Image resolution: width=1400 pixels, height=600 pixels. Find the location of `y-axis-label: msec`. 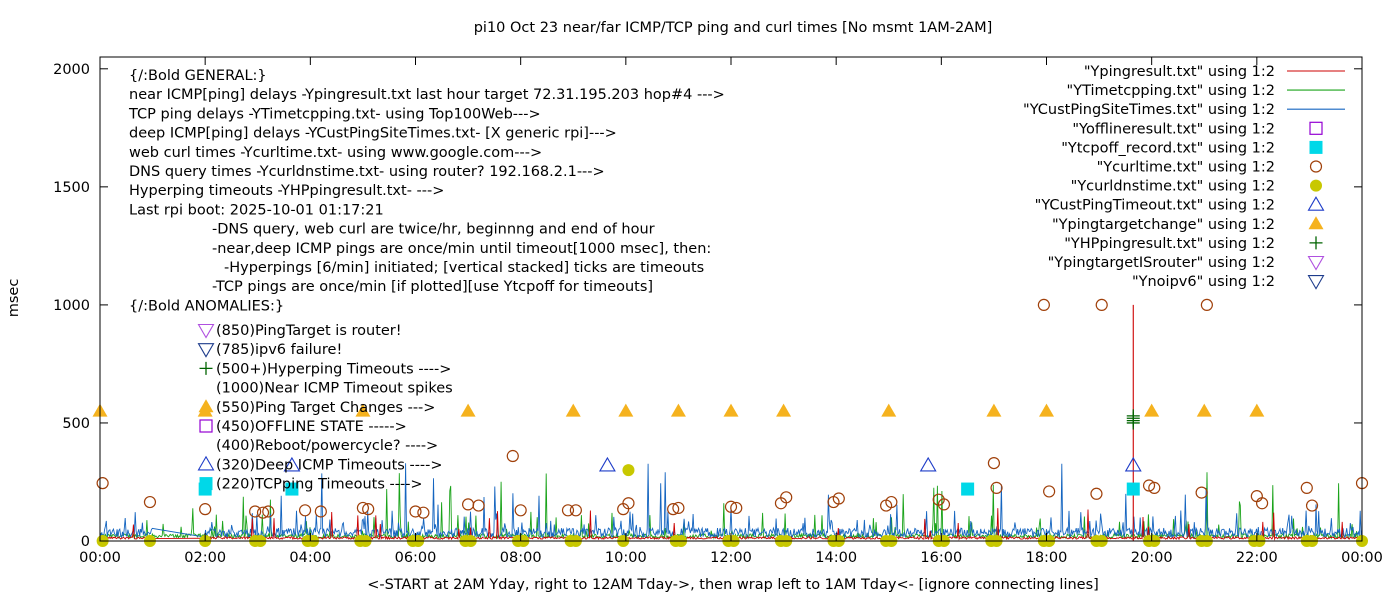

y-axis-label: msec is located at coordinates (14, 298).